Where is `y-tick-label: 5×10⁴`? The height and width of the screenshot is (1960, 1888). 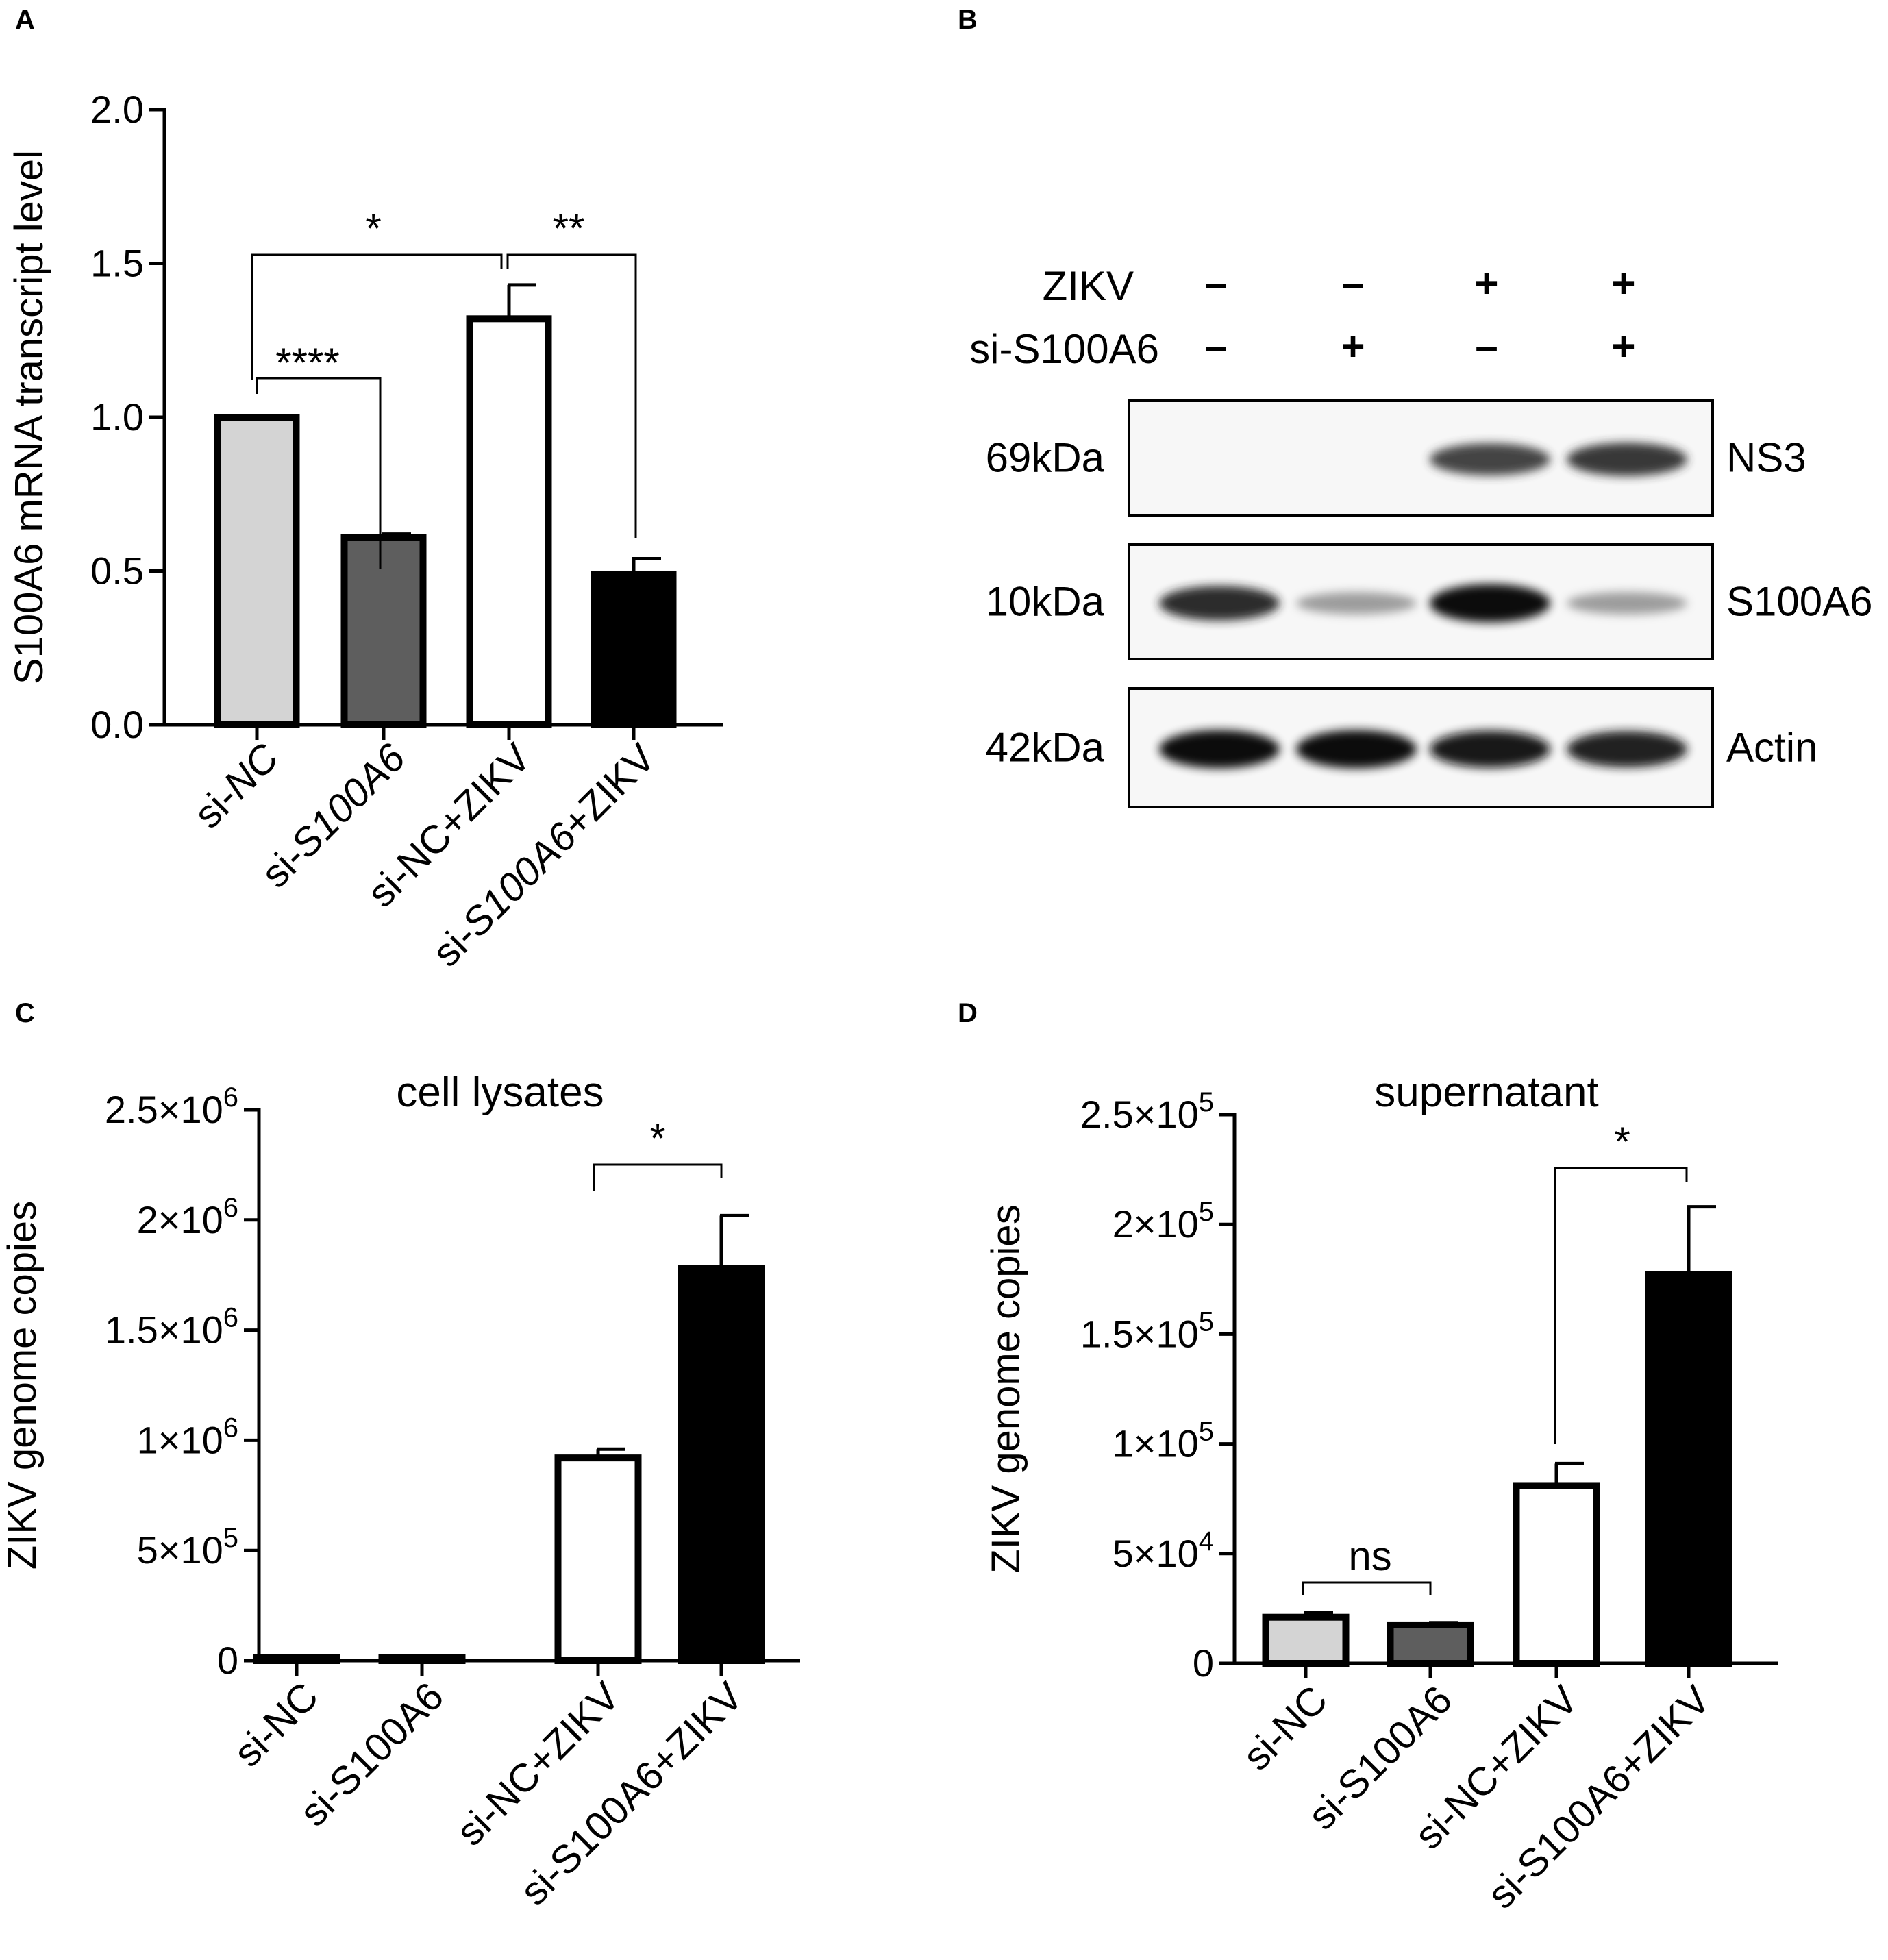
y-tick-label: 5×10⁴ is located at coordinates (1163, 1550).